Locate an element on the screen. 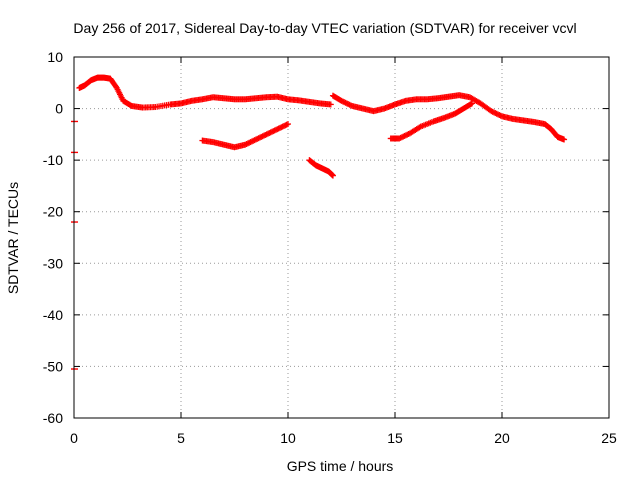 This screenshot has width=640, height=480. x-tick-label: 15 is located at coordinates (395, 438).